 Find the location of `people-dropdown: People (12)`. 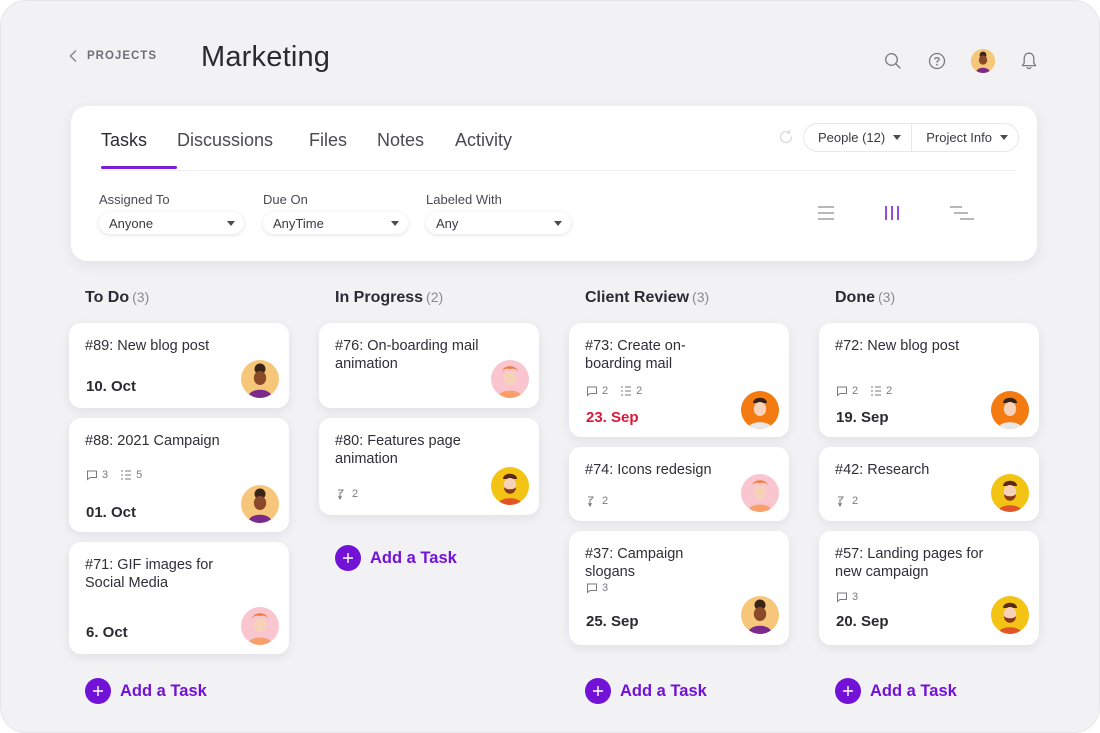

people-dropdown: People (12) is located at coordinates (857, 137).